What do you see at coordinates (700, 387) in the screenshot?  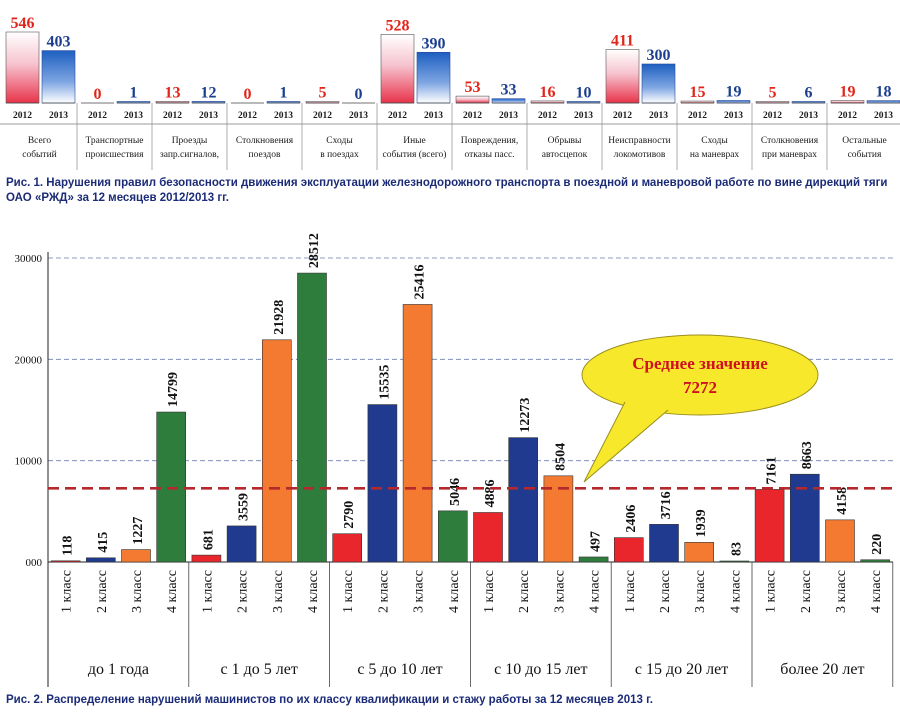 I see `average-value: 7272` at bounding box center [700, 387].